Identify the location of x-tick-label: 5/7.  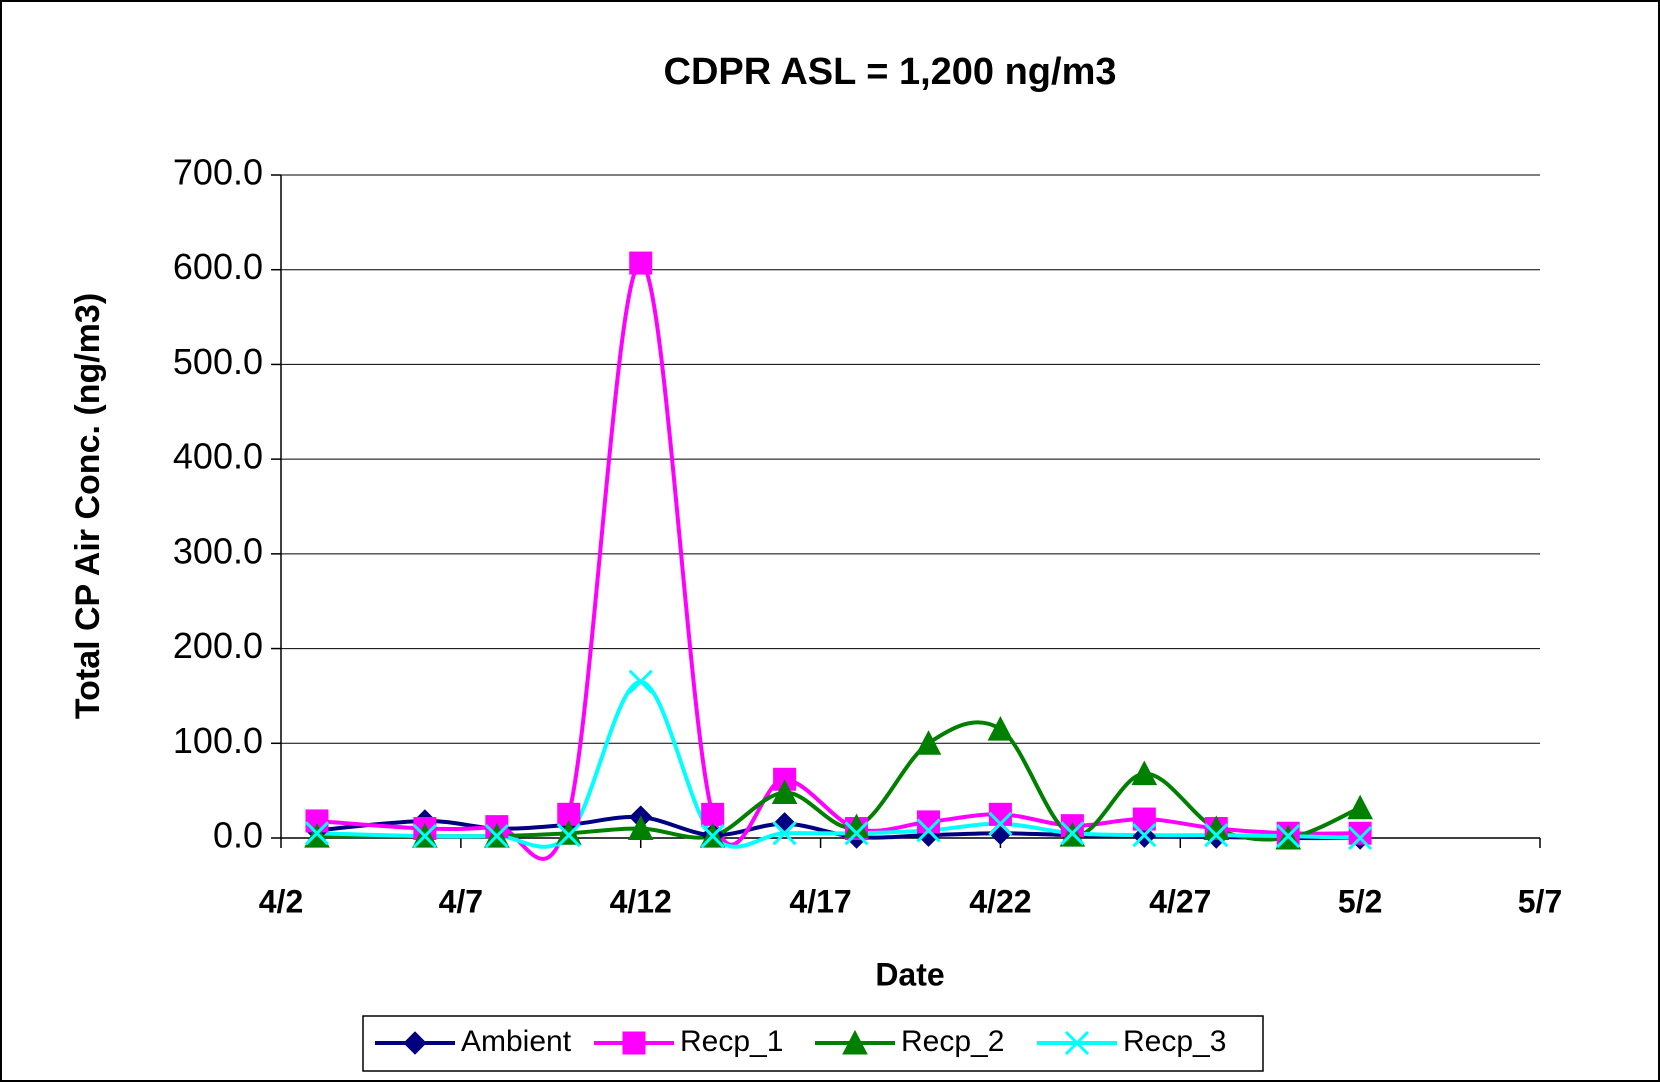
(1540, 901).